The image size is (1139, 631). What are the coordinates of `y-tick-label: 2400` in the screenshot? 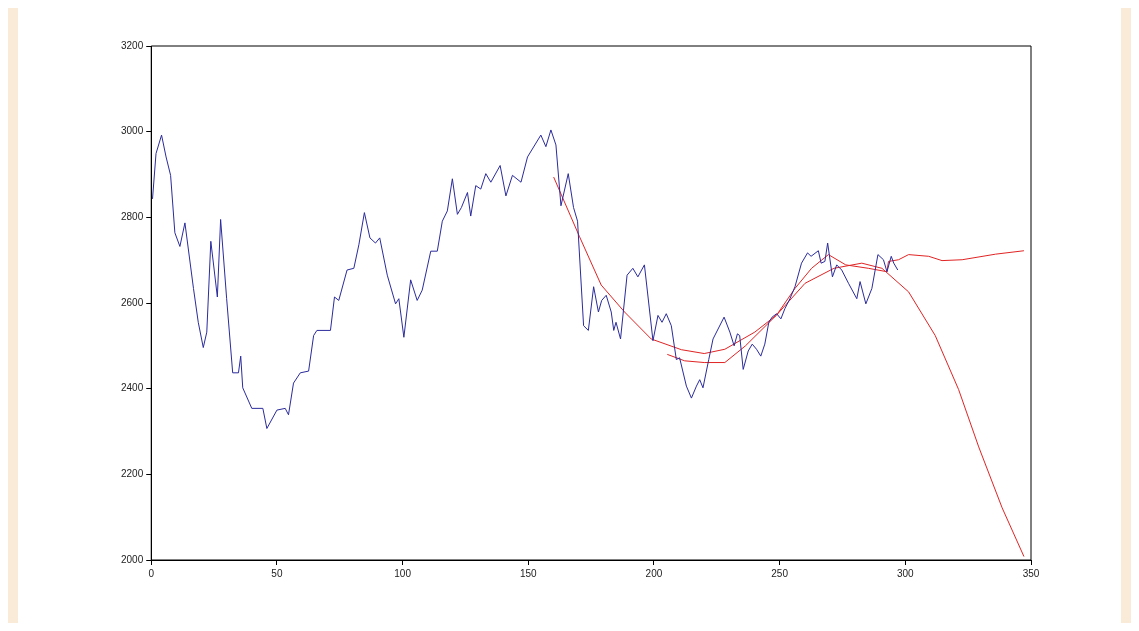 It's located at (132, 388).